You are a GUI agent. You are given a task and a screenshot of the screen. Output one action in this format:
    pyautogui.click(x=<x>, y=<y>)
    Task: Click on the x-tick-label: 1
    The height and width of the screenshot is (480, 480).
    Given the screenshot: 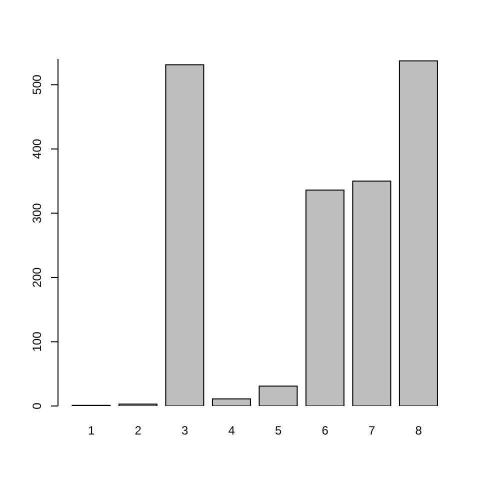 What is the action you would take?
    pyautogui.click(x=92, y=431)
    